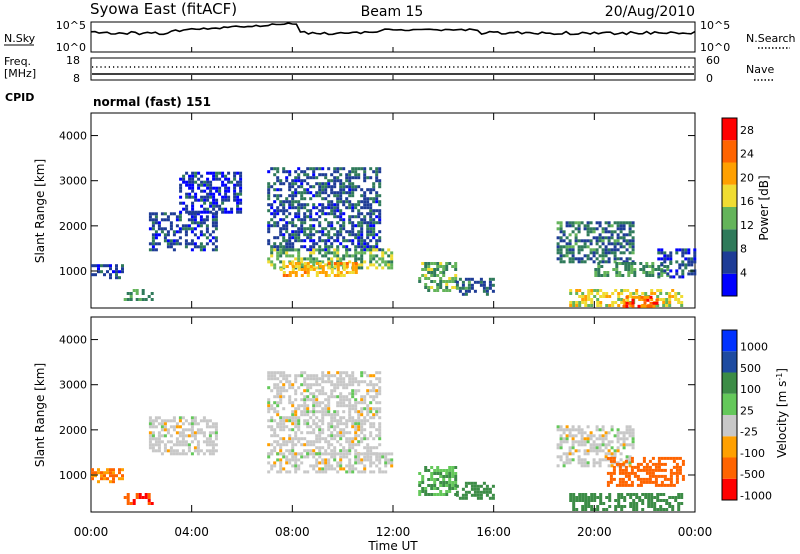 Image resolution: width=800 pixels, height=554 pixels. What do you see at coordinates (747, 154) in the screenshot?
I see `power-colorbar-tick: 24` at bounding box center [747, 154].